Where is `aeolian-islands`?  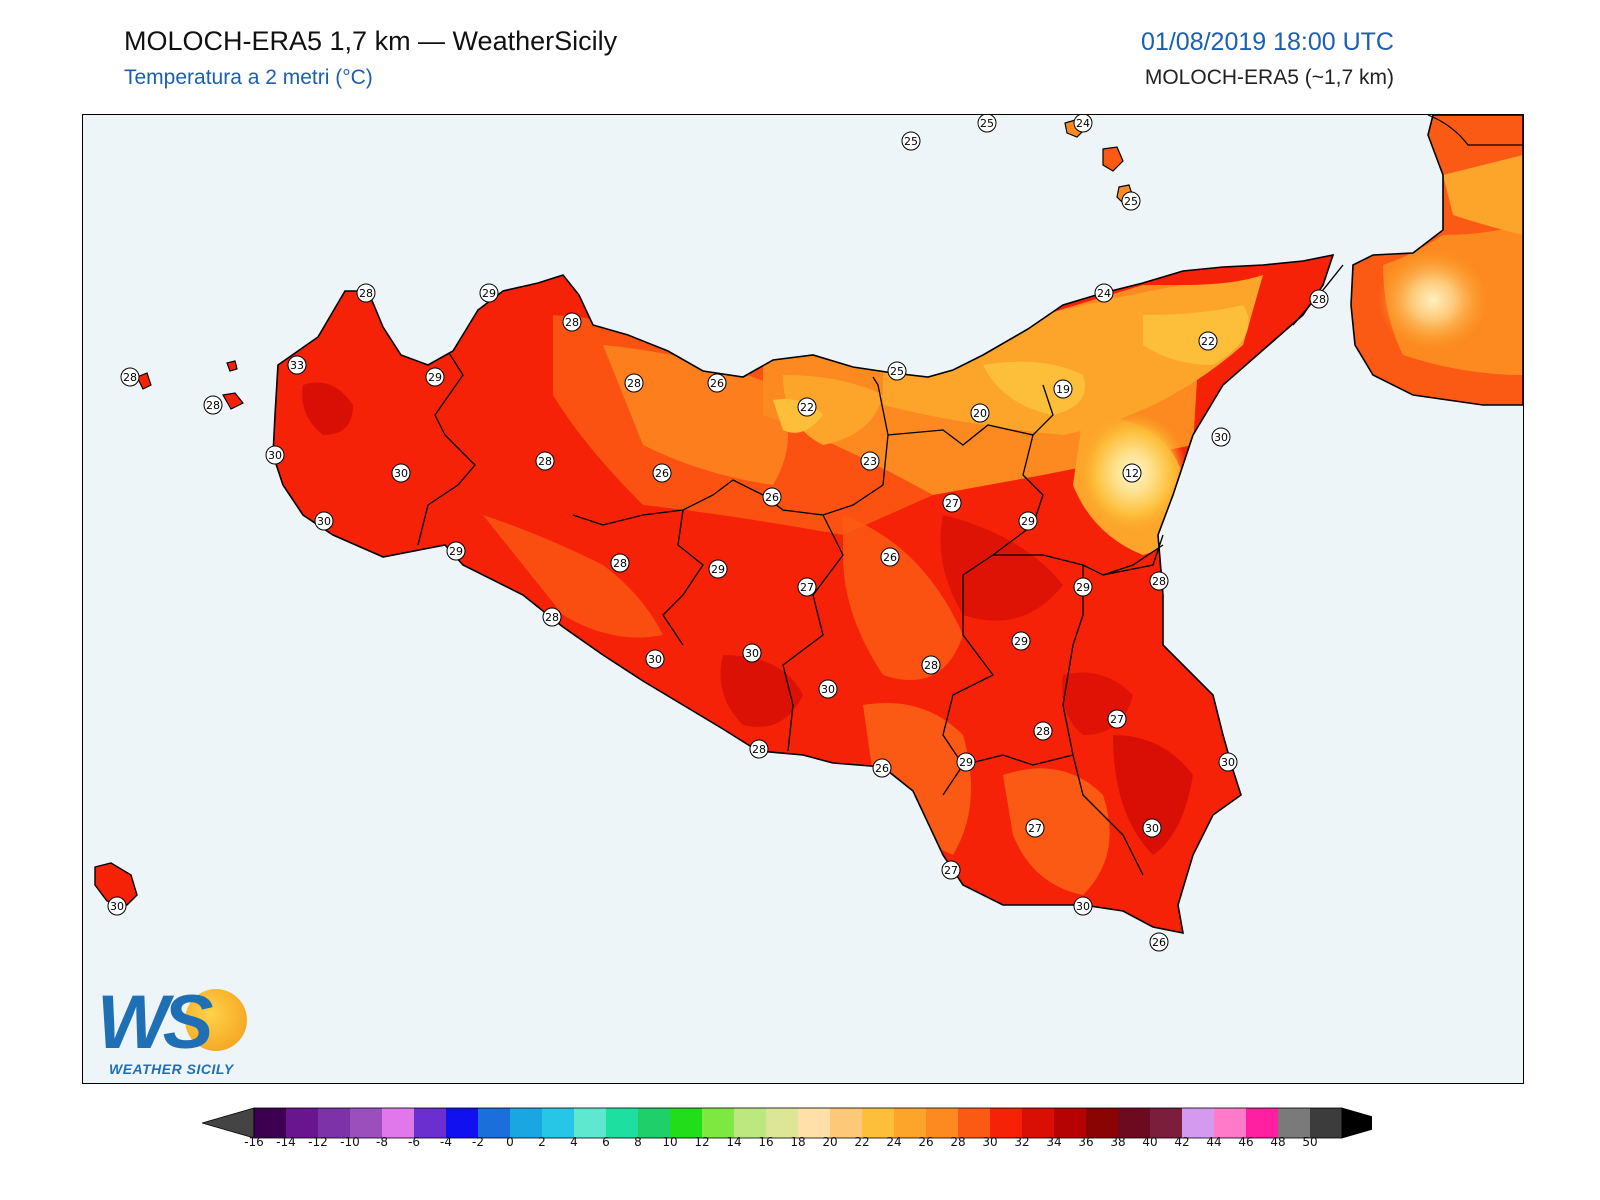
aeolian-islands is located at coordinates (1099, 161).